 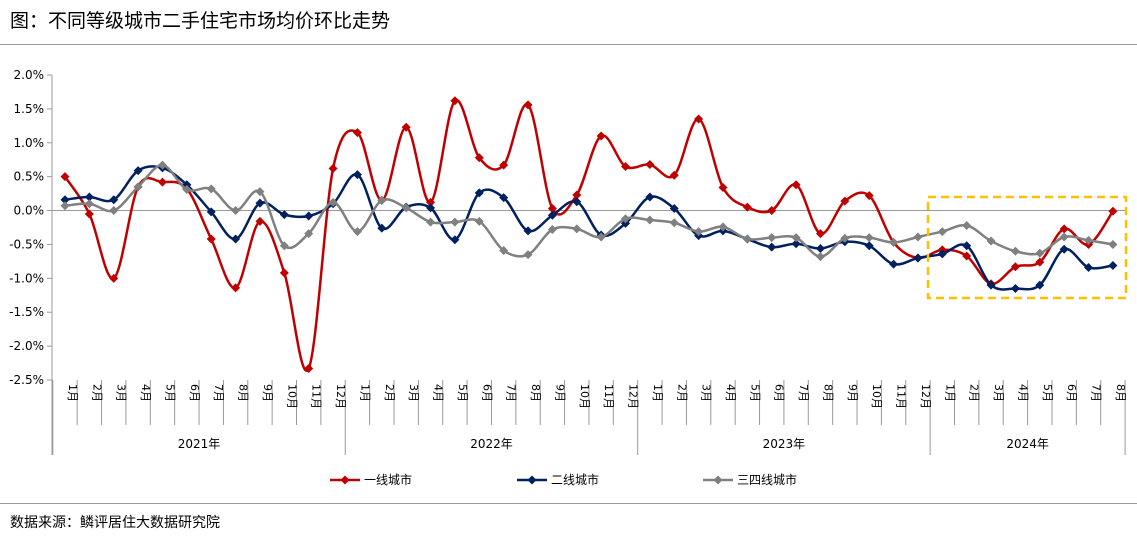 What do you see at coordinates (491, 444) in the screenshot?
I see `year-label: 2022年` at bounding box center [491, 444].